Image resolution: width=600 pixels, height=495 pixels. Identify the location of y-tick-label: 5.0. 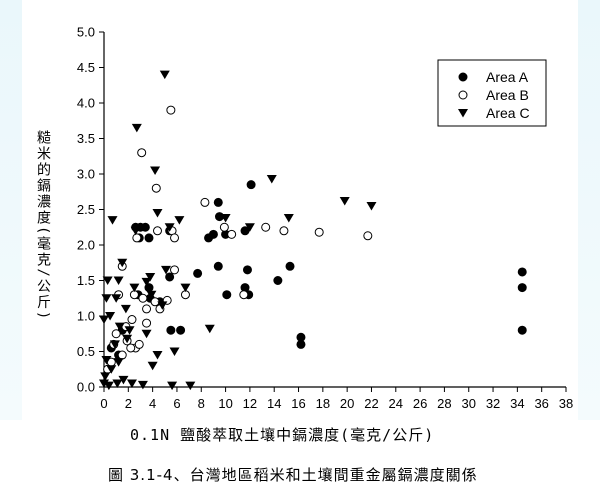
(86, 32).